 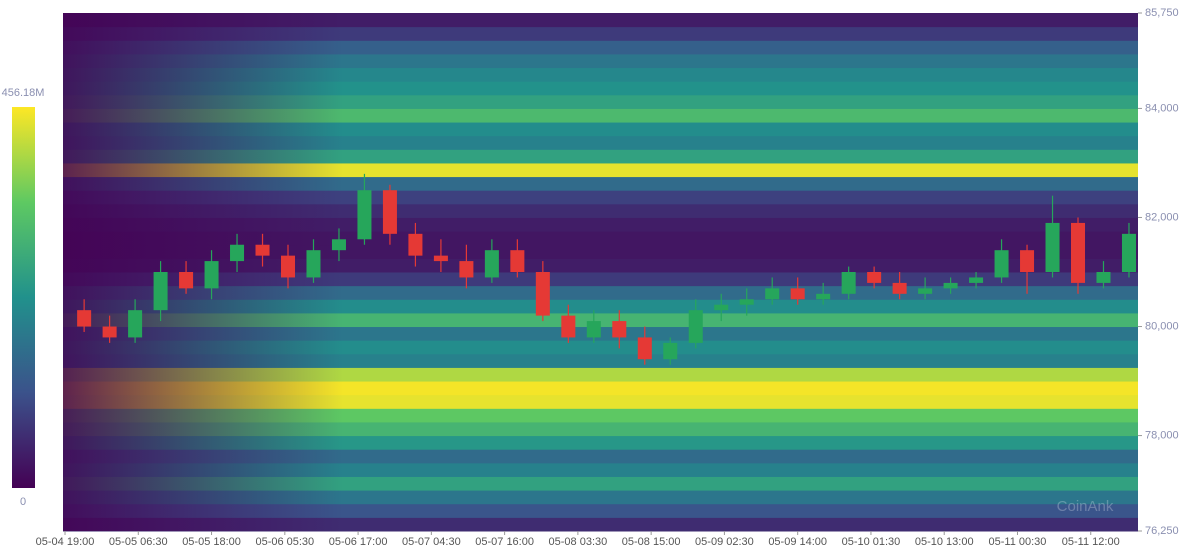 I want to click on x-tick-label: 05-08 15:00, so click(x=651, y=542).